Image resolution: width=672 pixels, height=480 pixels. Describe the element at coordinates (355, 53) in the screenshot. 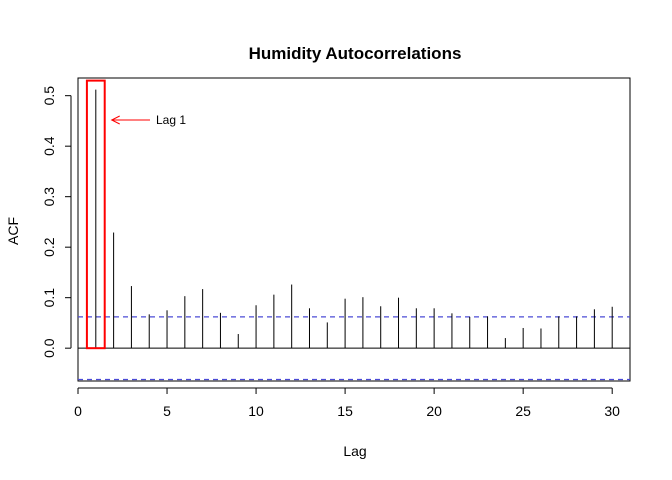

I see `chart-title: Humidity Autocorrelations` at that location.